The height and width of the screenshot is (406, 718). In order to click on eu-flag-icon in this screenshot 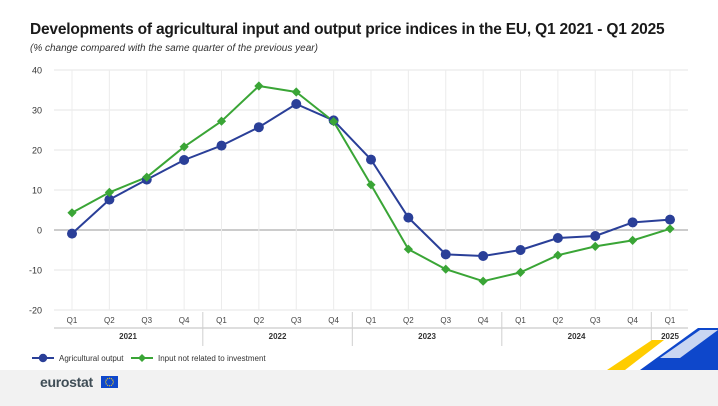, I will do `click(109, 382)`.